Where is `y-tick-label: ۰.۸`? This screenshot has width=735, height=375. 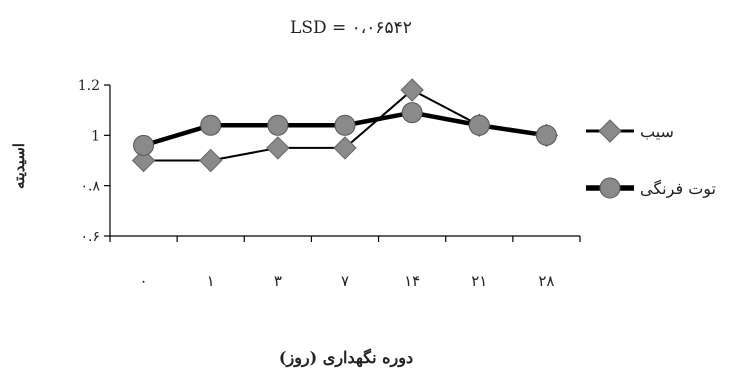 y-tick-label: ۰.۸ is located at coordinates (91, 187).